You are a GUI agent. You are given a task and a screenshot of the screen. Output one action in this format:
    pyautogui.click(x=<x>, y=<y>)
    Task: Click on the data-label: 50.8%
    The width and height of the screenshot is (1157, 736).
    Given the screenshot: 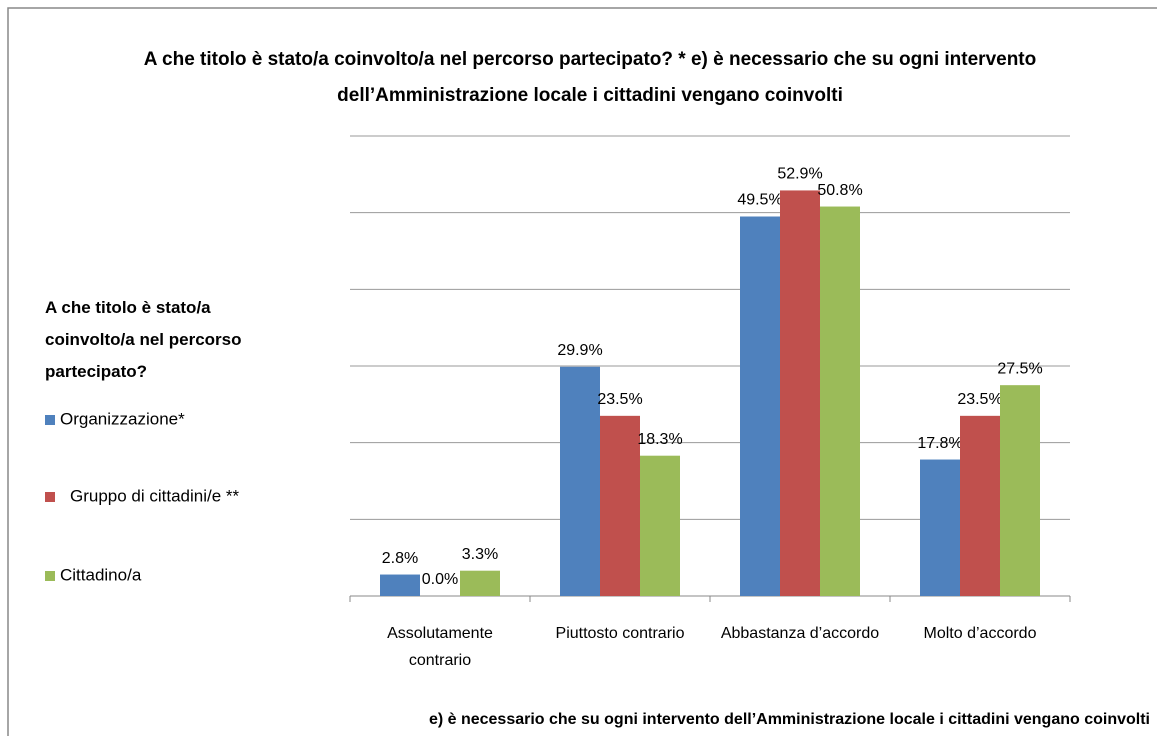 What is the action you would take?
    pyautogui.click(x=839, y=190)
    